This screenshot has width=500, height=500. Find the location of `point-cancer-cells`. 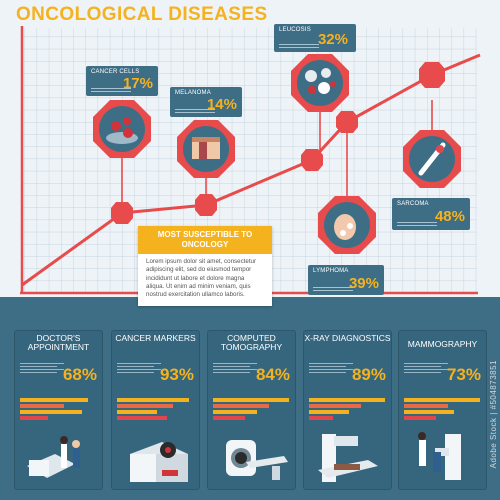

point-cancer-cells is located at coordinates (122, 213).